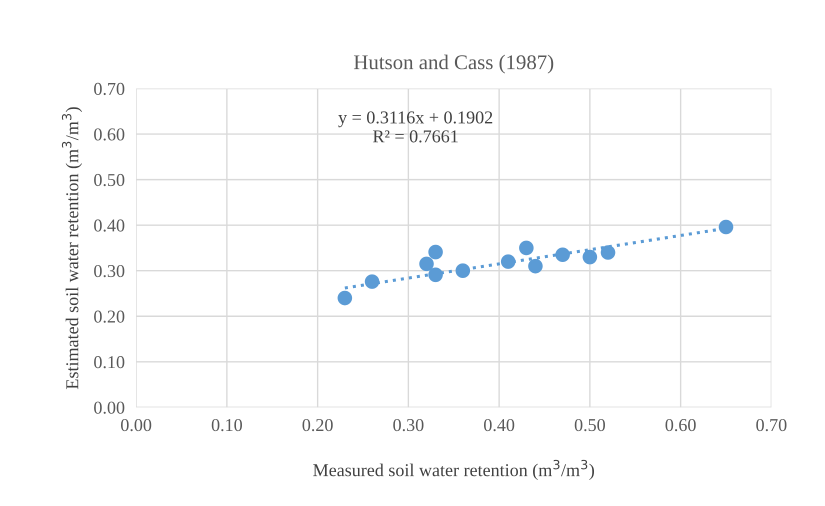 The width and height of the screenshot is (825, 506). Describe the element at coordinates (109, 362) in the screenshot. I see `y-tick-label: 0.10` at that location.